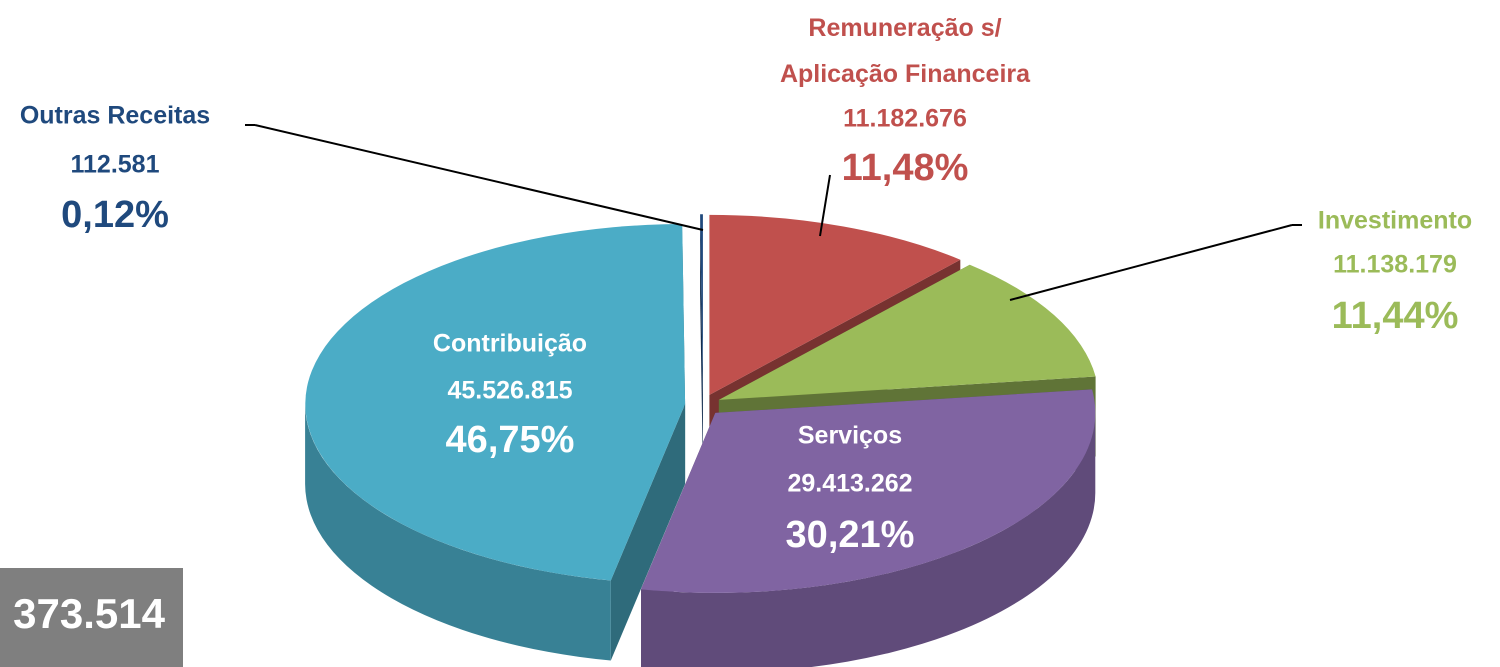 The image size is (1500, 667). I want to click on amount-label: 45.526.815, so click(509, 391).